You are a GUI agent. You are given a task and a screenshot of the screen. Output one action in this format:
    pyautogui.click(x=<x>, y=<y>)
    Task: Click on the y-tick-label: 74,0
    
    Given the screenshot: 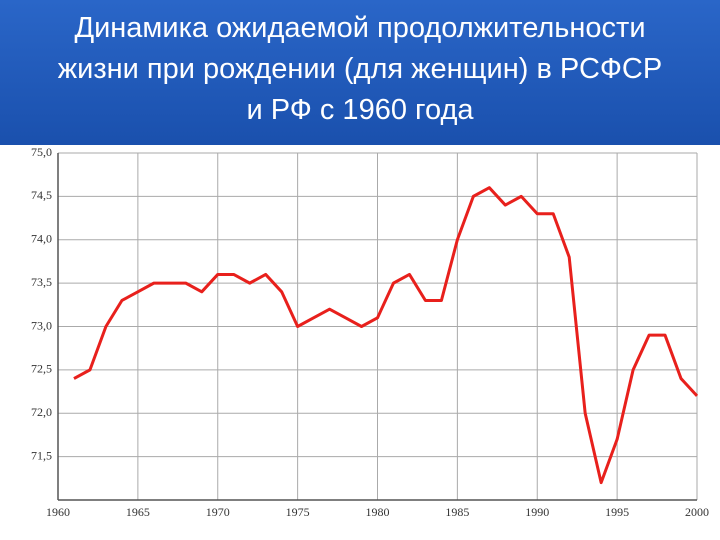 What is the action you would take?
    pyautogui.click(x=41, y=239)
    